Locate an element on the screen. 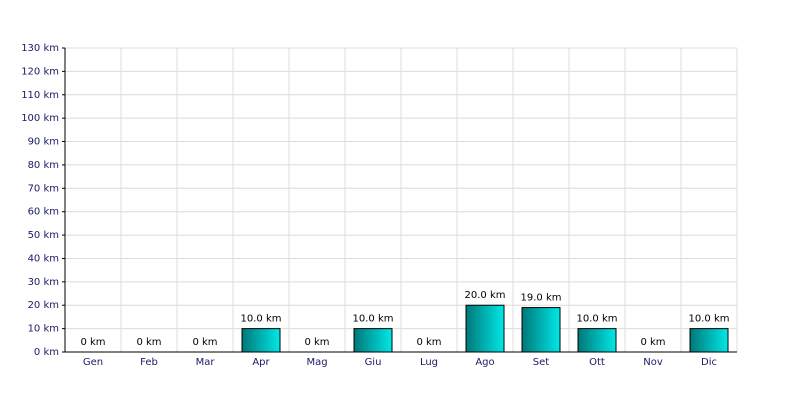  x-tick-label: Nov is located at coordinates (653, 362).